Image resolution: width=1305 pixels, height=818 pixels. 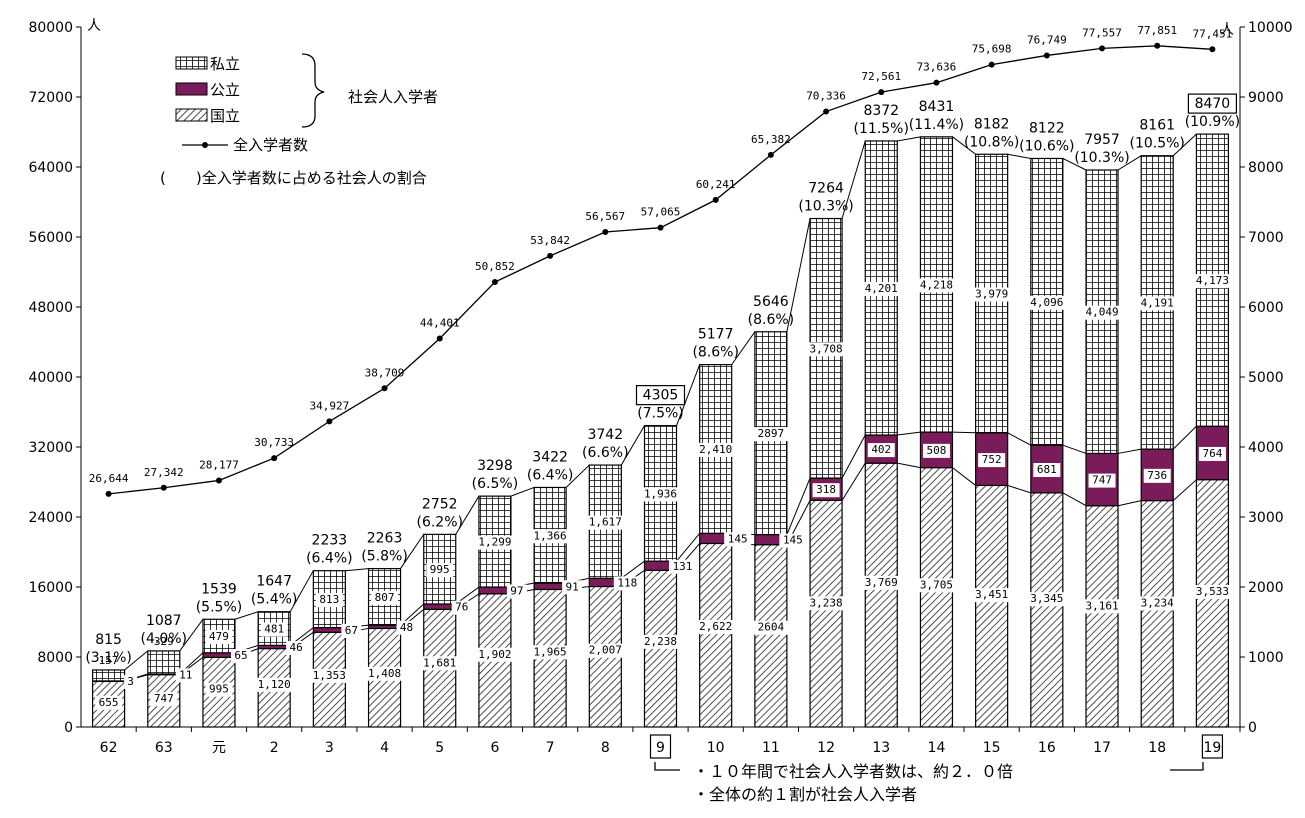 I want to click on data-label-public: 402, so click(x=881, y=449).